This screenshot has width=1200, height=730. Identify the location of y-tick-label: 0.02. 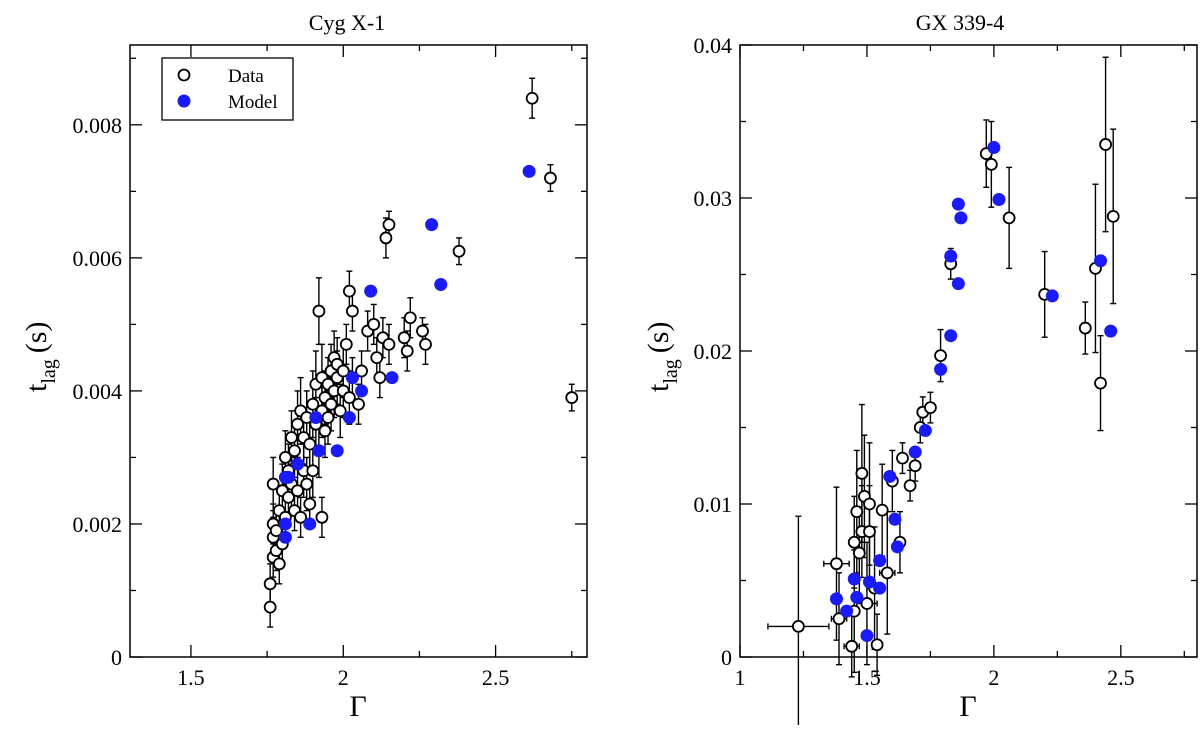
(713, 351).